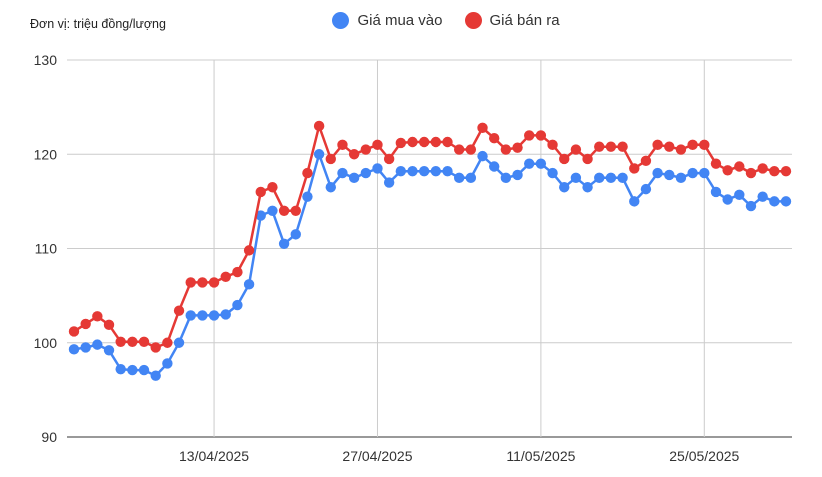  Describe the element at coordinates (46, 60) in the screenshot. I see `y-tick-label: 130` at that location.